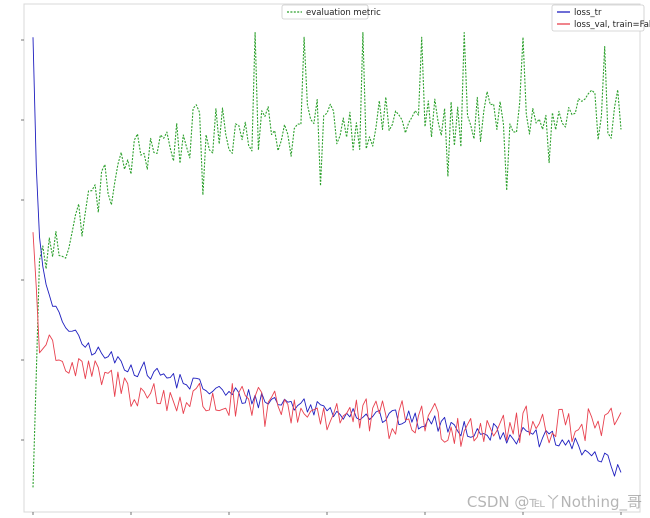 This screenshot has height=518, width=650. I want to click on y-axis-ticks, so click(22, 240).